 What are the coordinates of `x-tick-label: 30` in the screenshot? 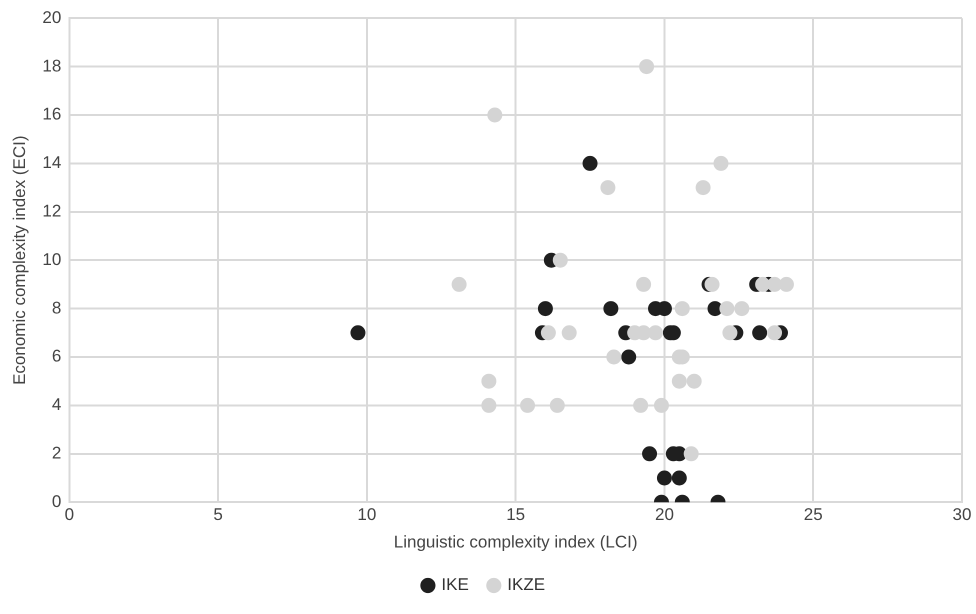 It's located at (962, 514).